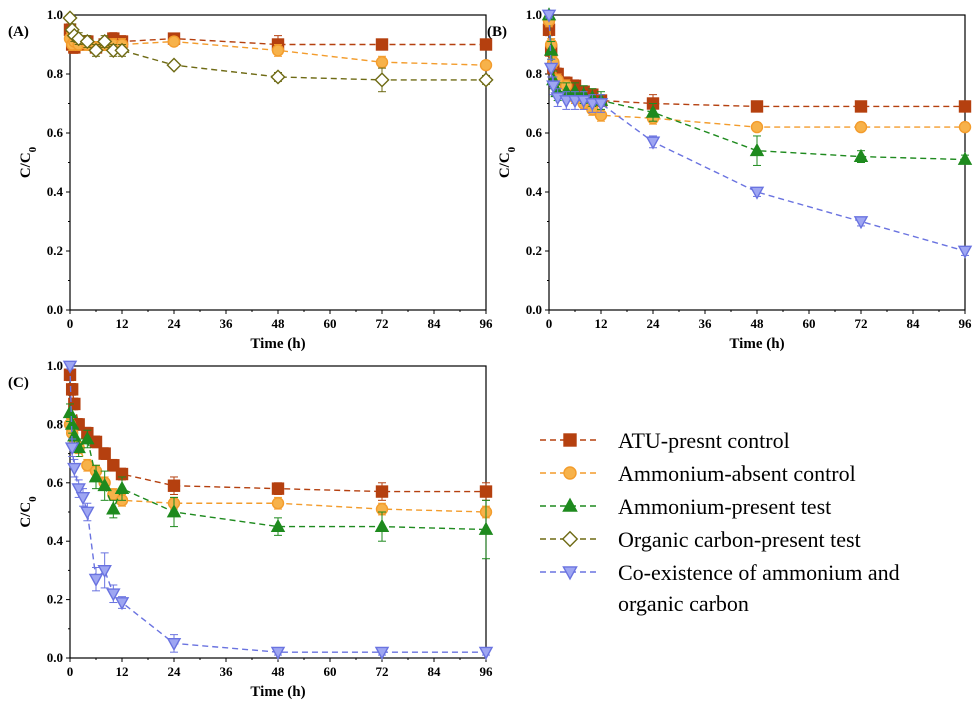  I want to click on legend-item-atu: ATU-presnt control, so click(665, 440).